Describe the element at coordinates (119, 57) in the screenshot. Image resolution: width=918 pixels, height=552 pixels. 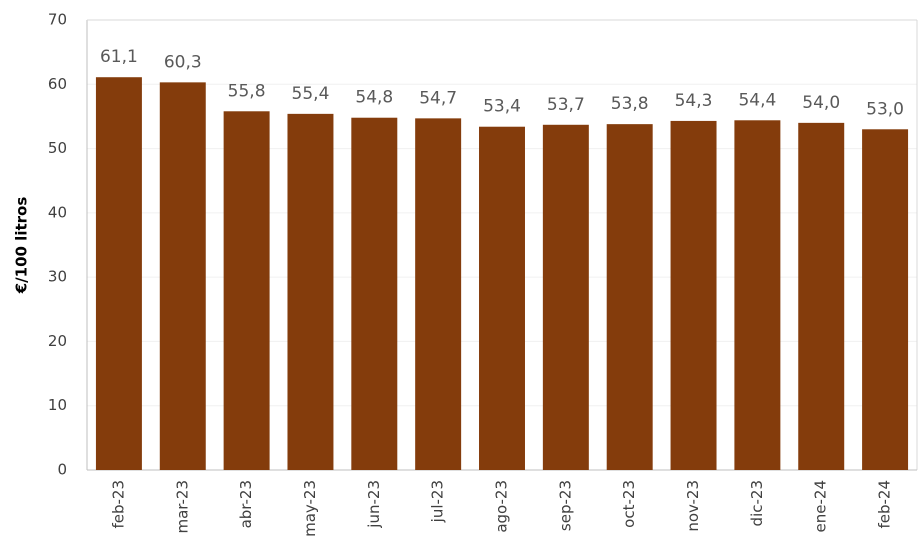
I see `data-label: 61,1` at that location.